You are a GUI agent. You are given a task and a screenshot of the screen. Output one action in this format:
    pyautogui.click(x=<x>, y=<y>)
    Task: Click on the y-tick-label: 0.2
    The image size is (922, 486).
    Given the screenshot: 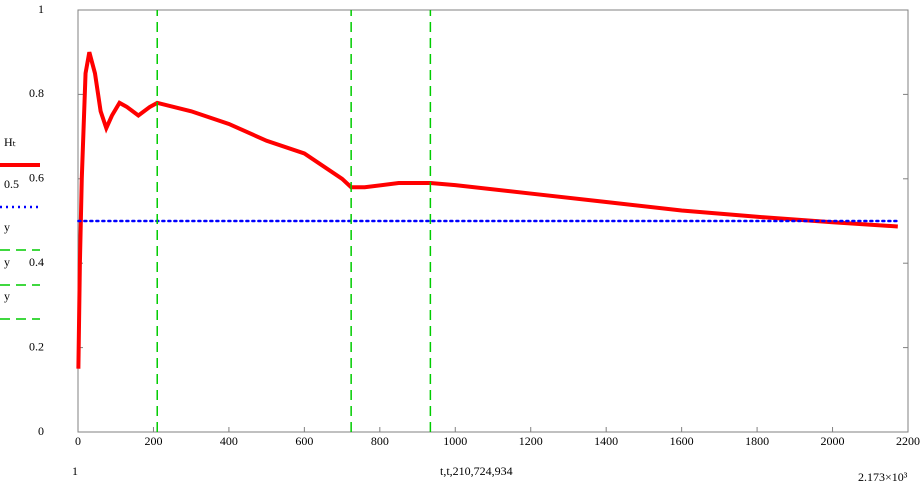 What is the action you would take?
    pyautogui.click(x=36, y=346)
    